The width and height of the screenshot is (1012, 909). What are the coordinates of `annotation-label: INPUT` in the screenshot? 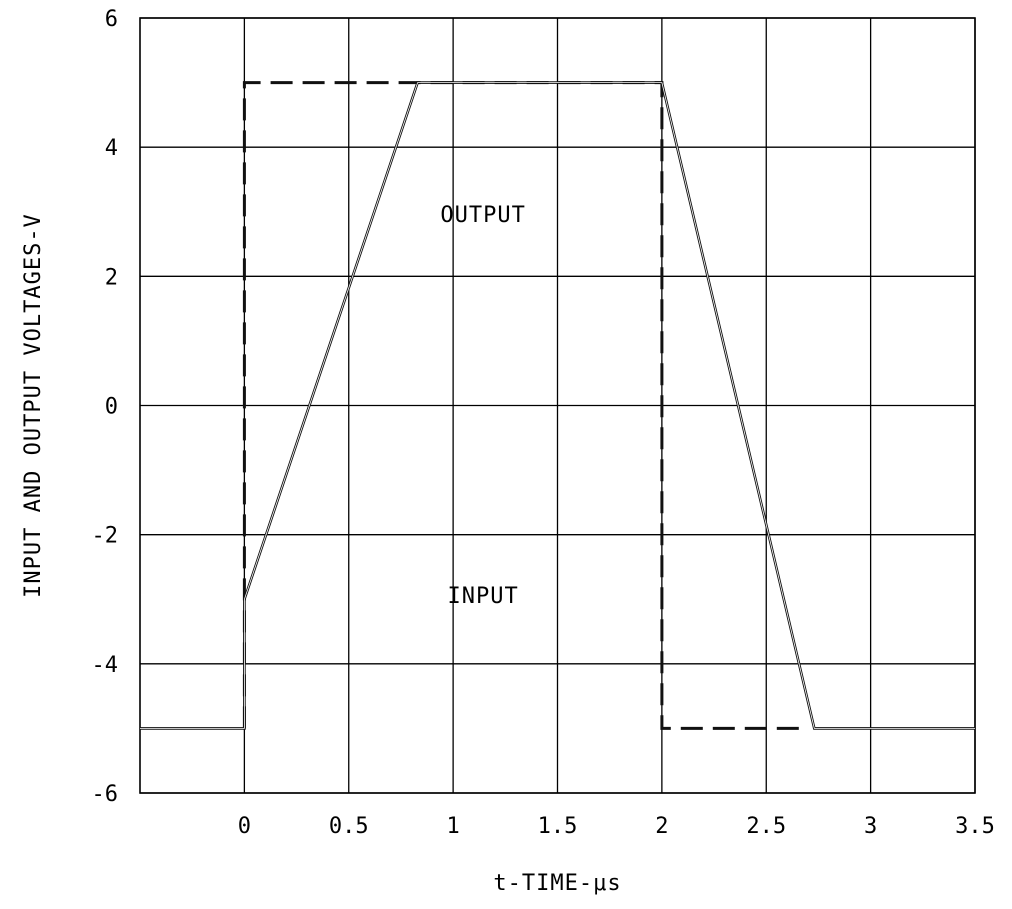 It's located at (483, 596).